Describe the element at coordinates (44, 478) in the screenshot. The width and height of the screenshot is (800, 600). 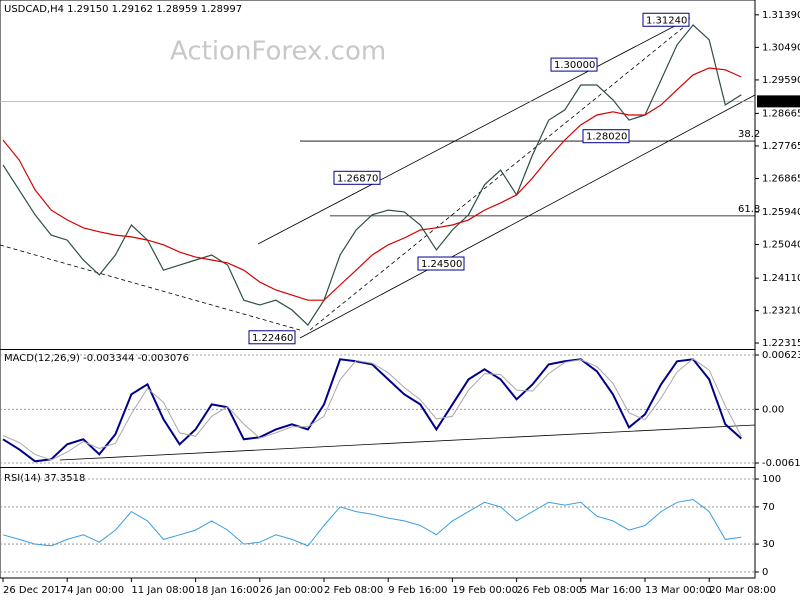
I see `rsi-title: RSI(14) 37.3518` at that location.